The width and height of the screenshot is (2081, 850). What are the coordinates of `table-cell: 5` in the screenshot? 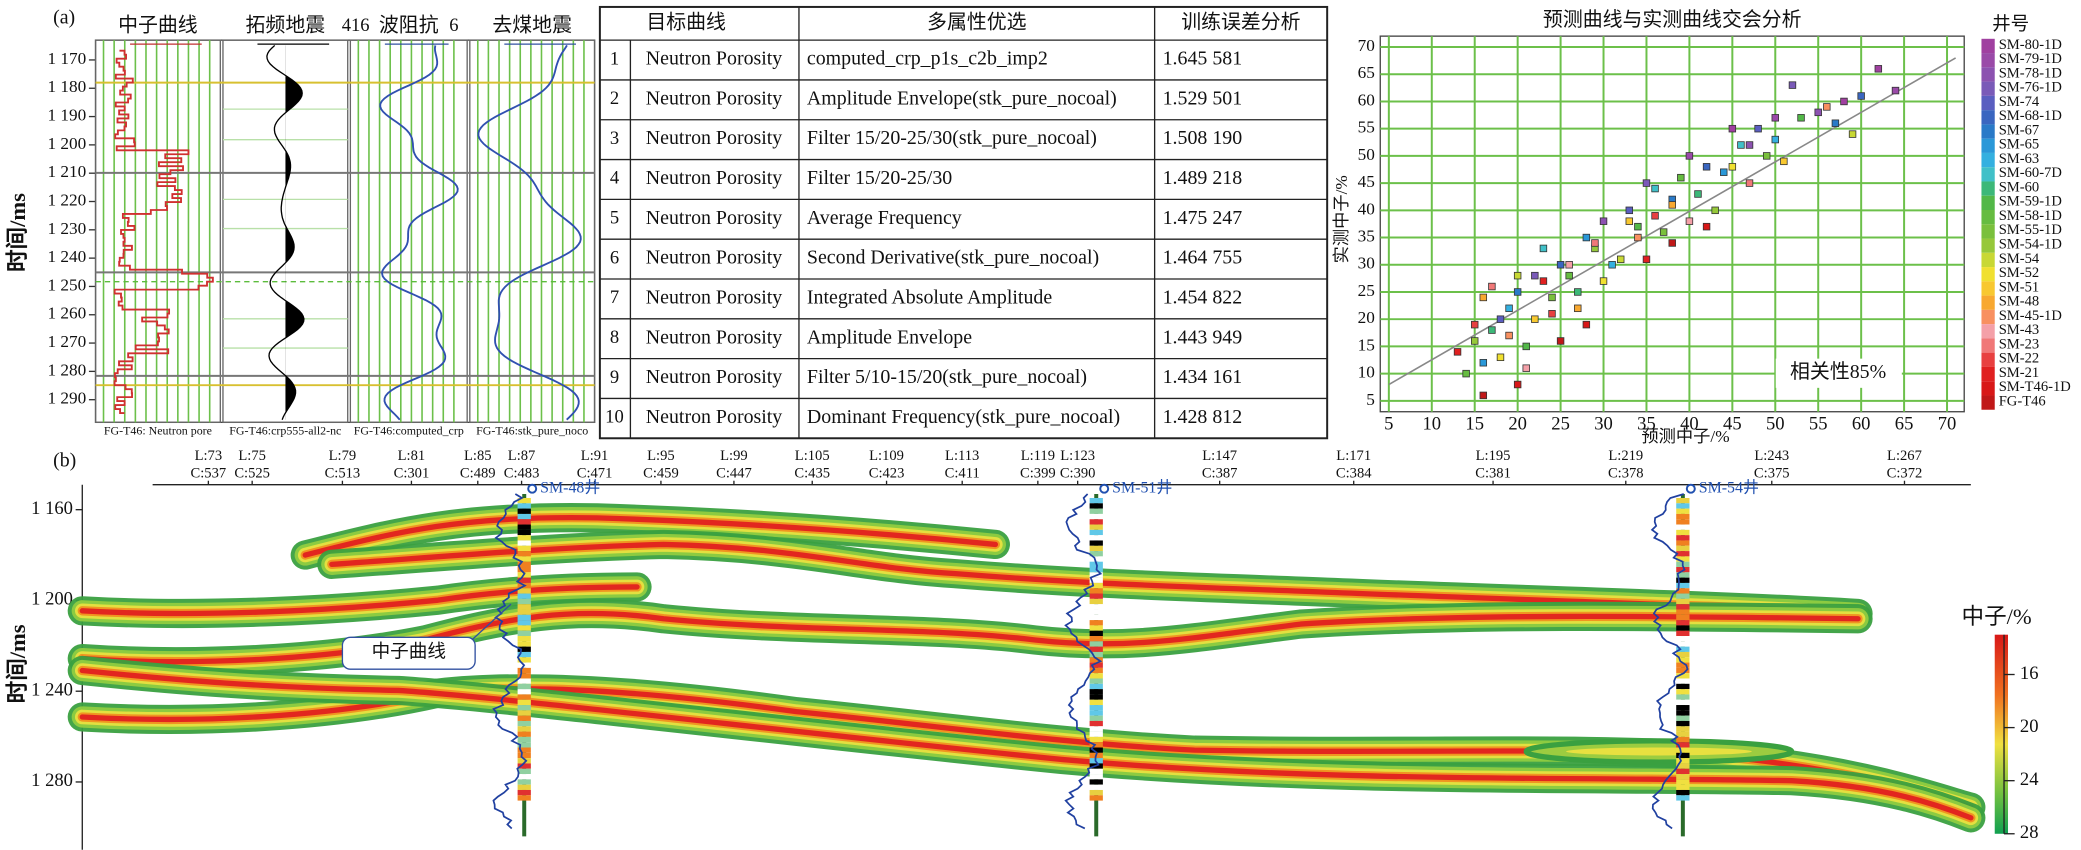 It's located at (614, 218).